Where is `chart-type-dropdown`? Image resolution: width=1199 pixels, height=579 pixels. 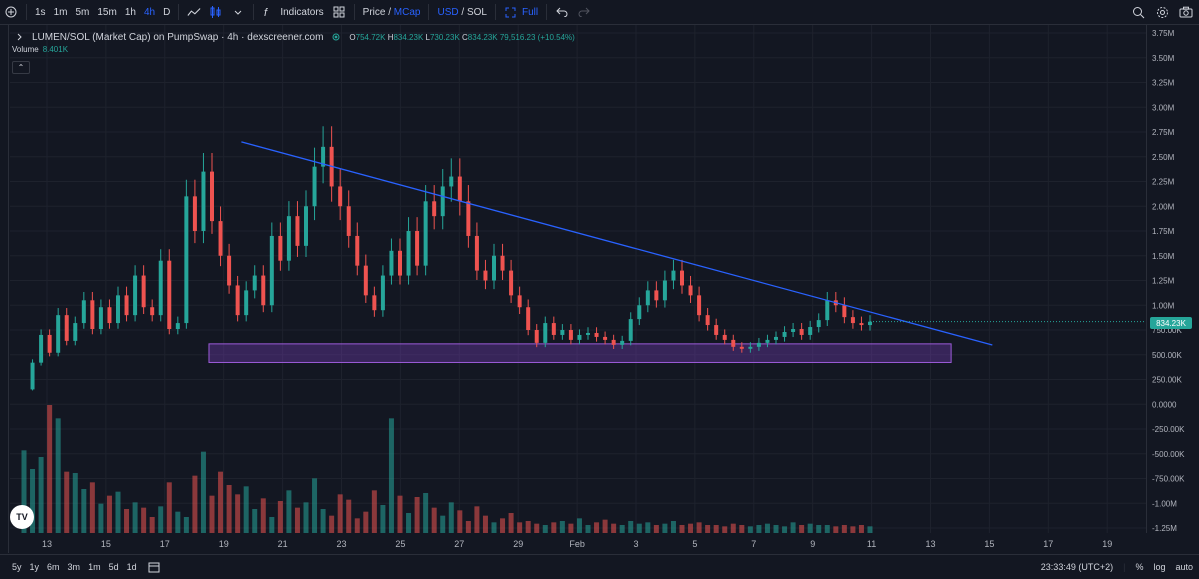
chart-type-dropdown is located at coordinates (238, 12).